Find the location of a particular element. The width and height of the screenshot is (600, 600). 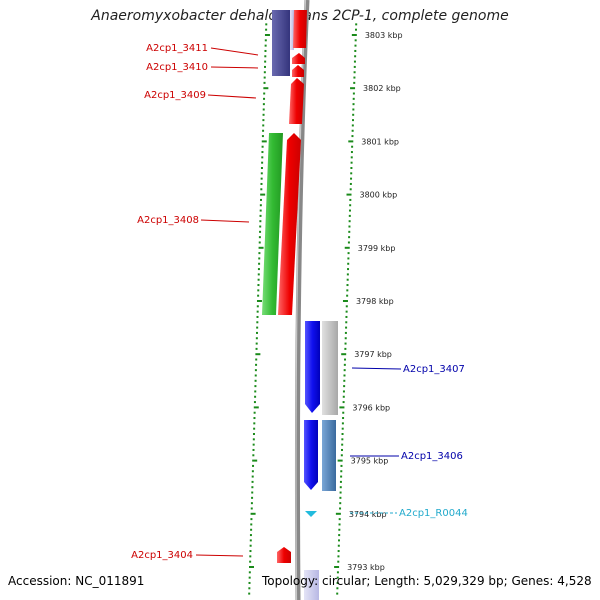

scale-label-3796: 3796 kbp is located at coordinates (371, 407).